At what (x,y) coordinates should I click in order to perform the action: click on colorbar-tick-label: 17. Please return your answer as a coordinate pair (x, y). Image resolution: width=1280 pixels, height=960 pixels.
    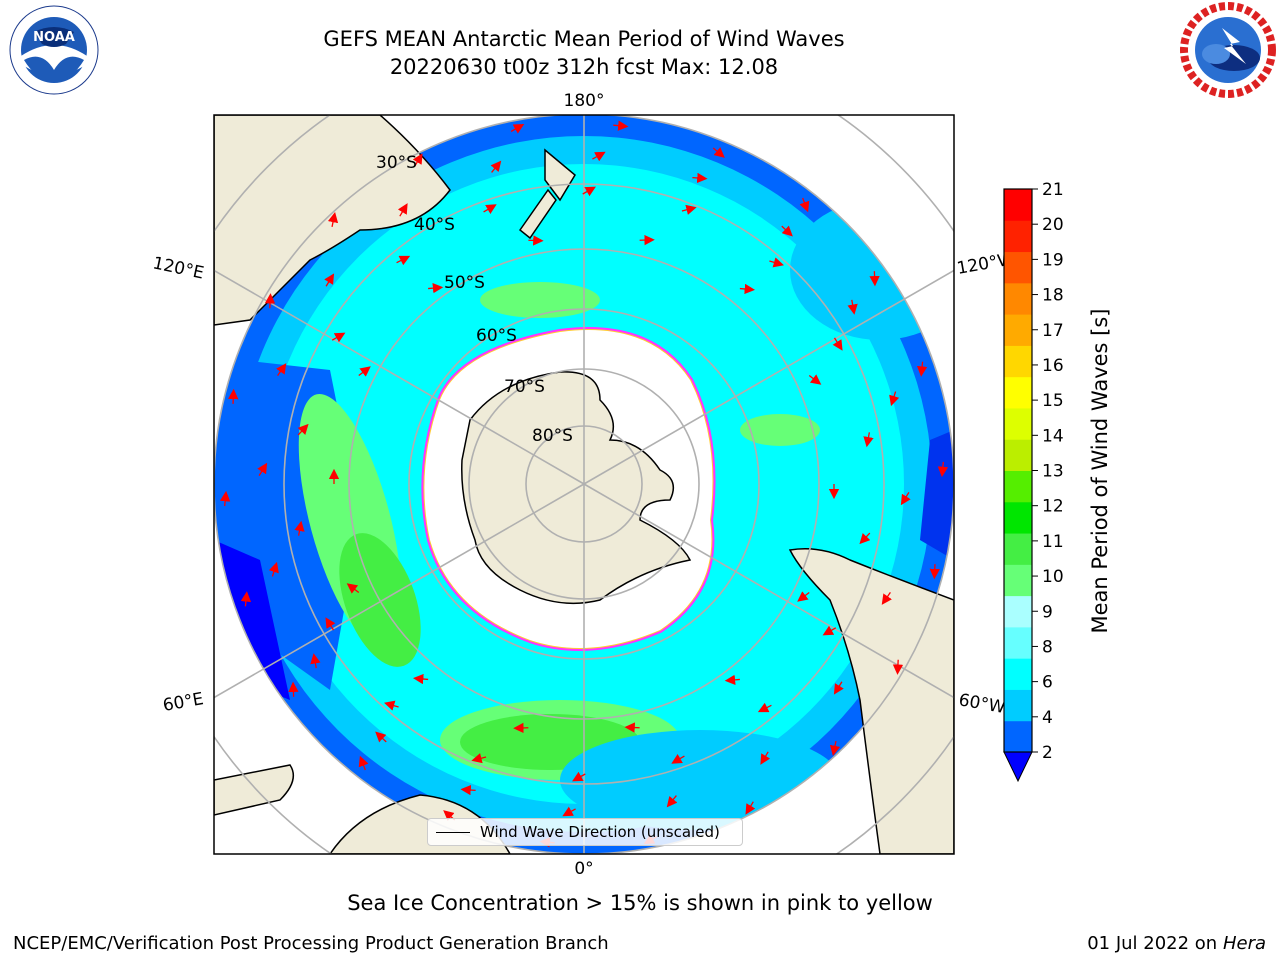
    Looking at the image, I should click on (1053, 331).